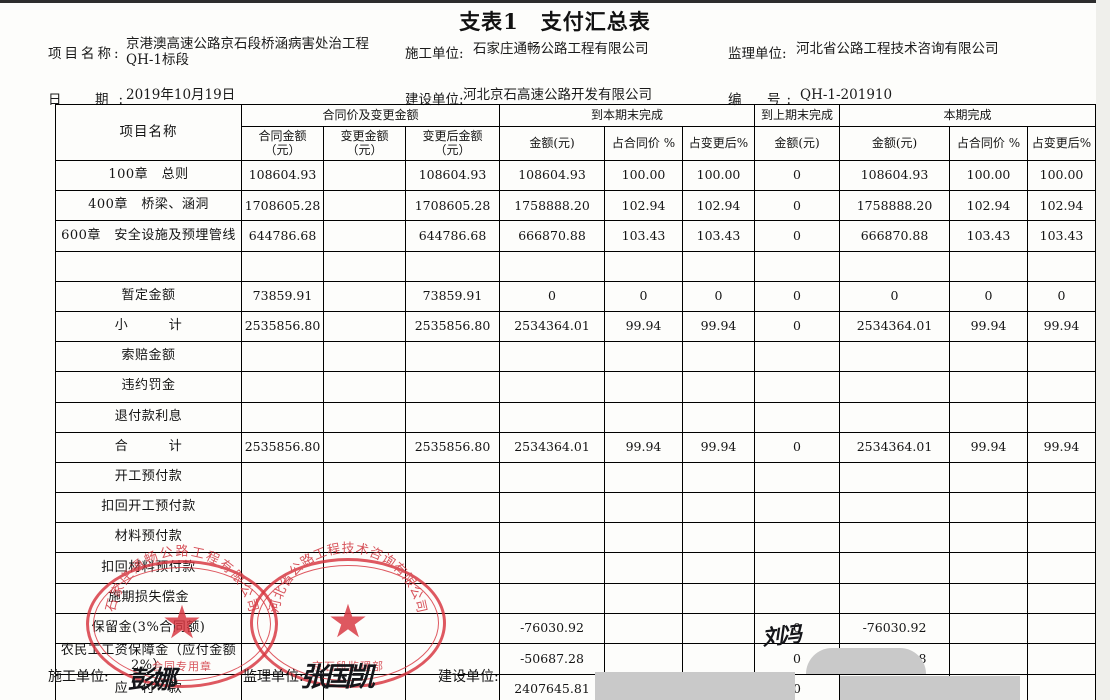  I want to click on table-row: 施期损失偿金, so click(575, 598).